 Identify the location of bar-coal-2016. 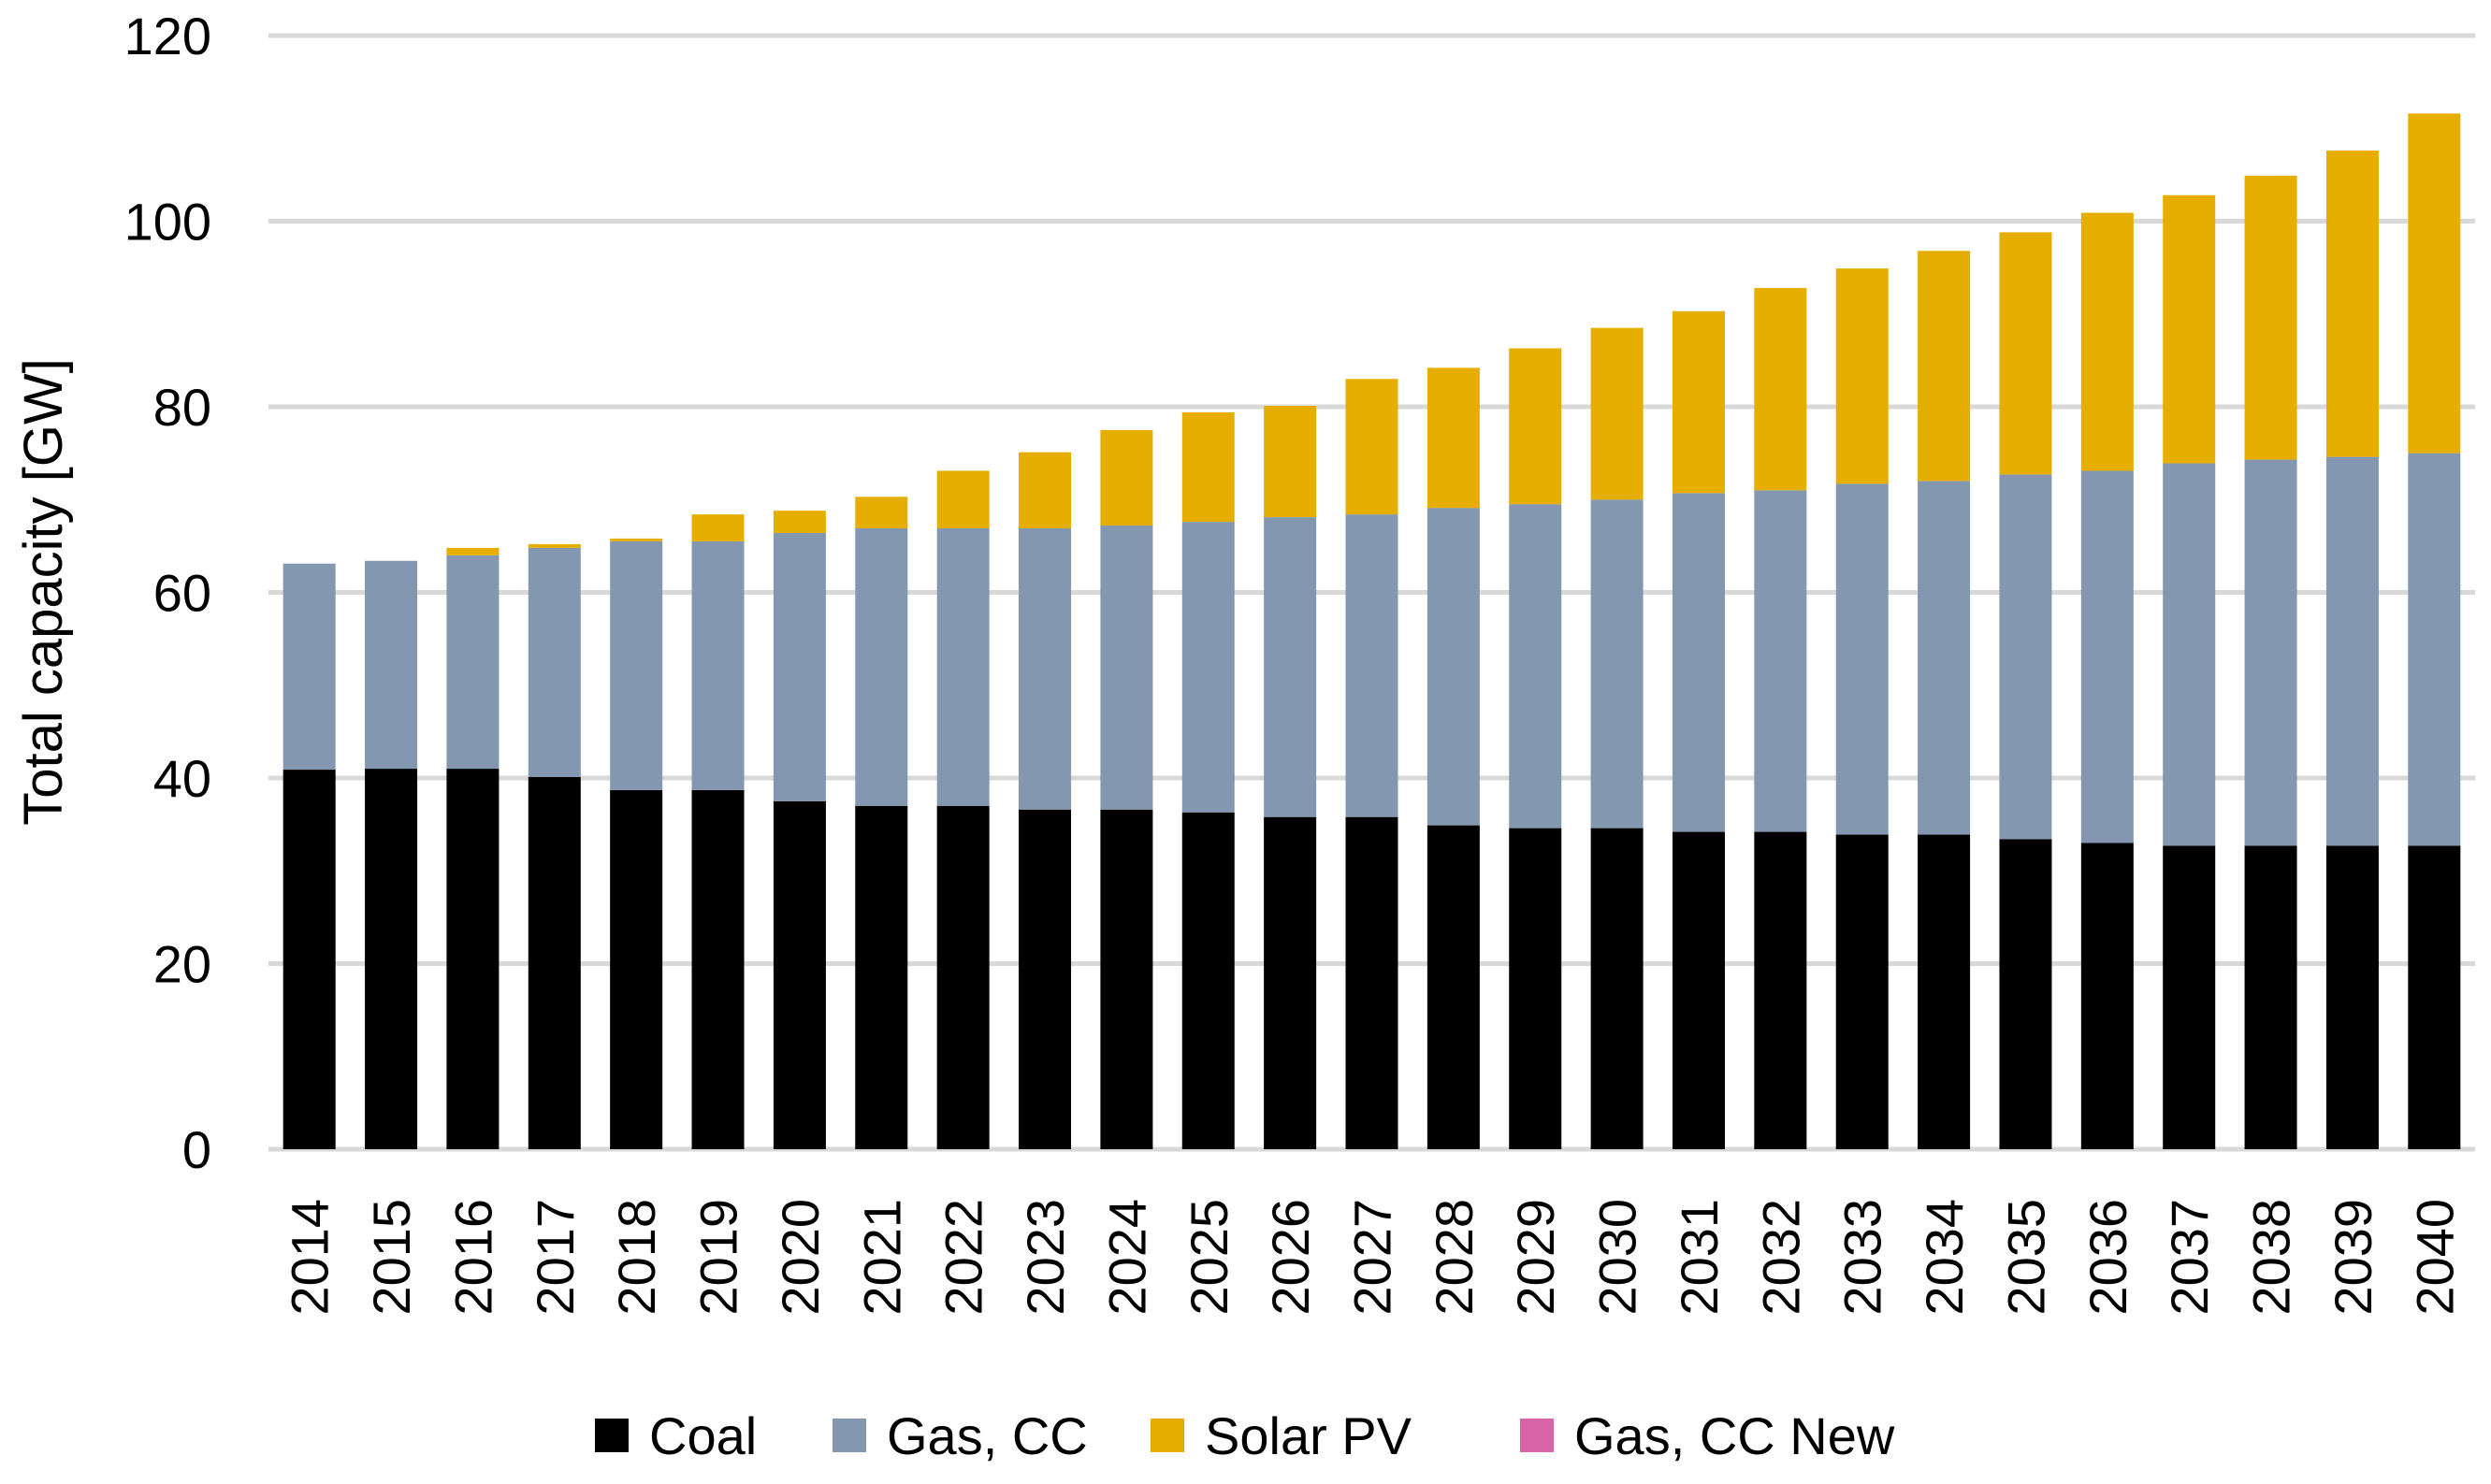
(473, 959).